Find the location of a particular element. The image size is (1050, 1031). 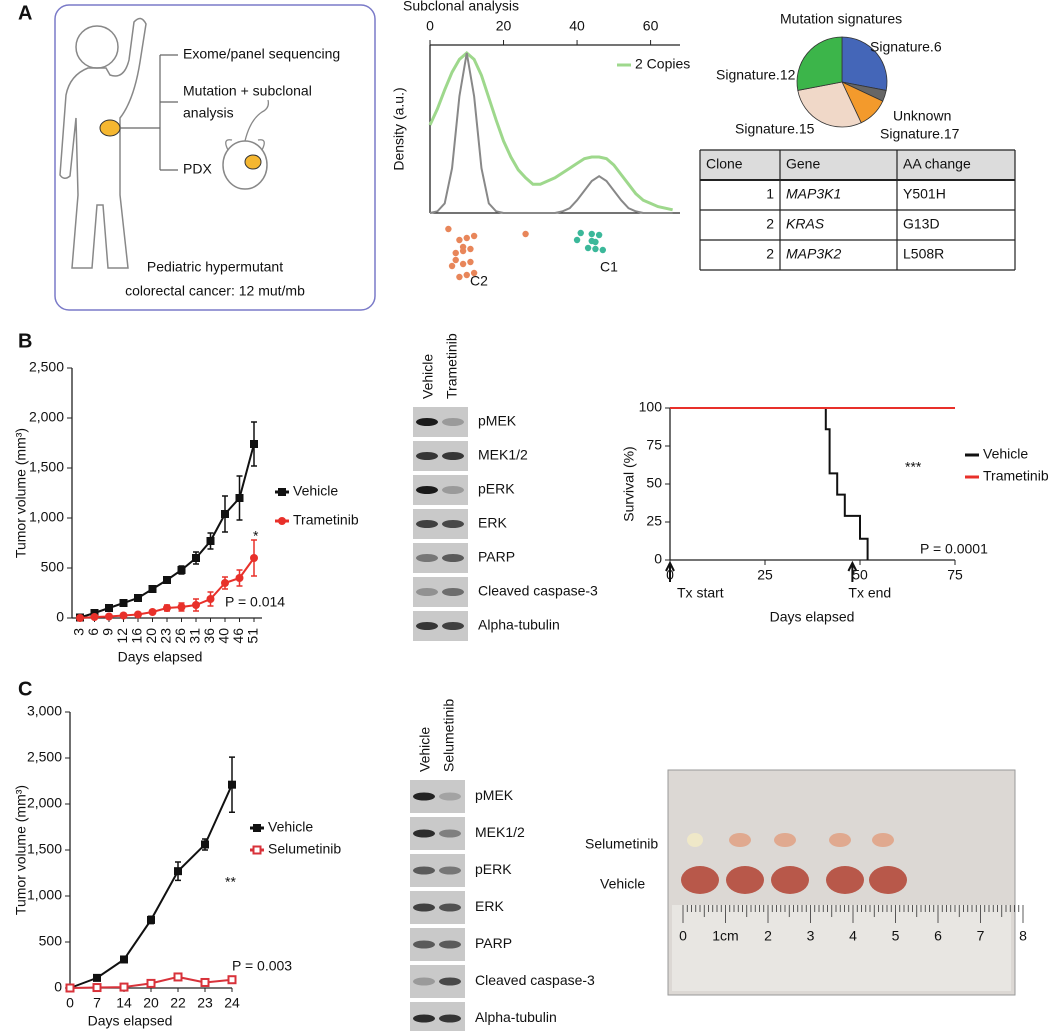

ruler is located at coordinates (841, 948).